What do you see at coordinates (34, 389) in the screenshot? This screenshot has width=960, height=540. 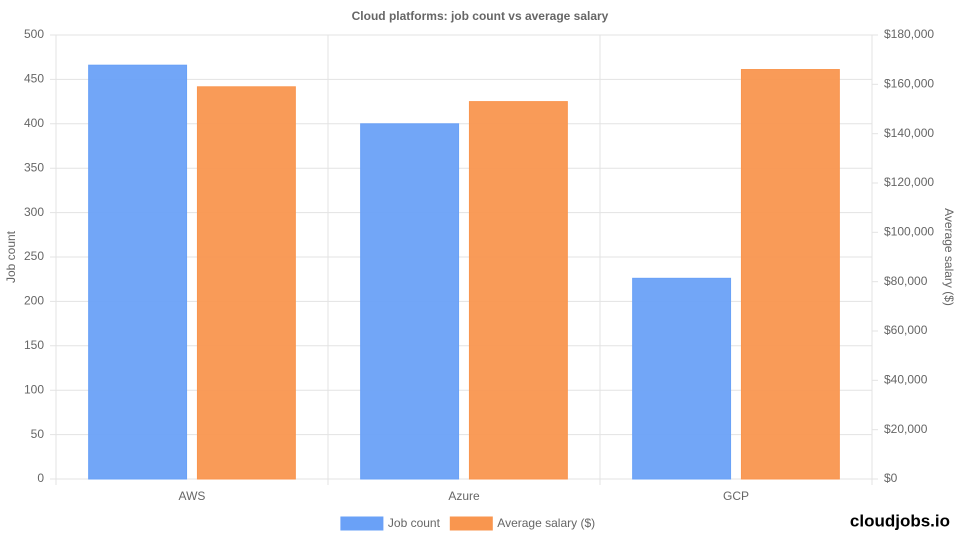 I see `y-tick-label: 100` at bounding box center [34, 389].